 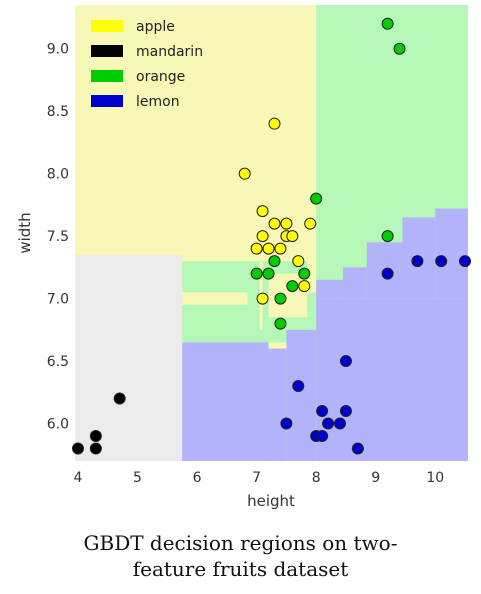 What do you see at coordinates (271, 501) in the screenshot?
I see `x-axis-label: height` at bounding box center [271, 501].